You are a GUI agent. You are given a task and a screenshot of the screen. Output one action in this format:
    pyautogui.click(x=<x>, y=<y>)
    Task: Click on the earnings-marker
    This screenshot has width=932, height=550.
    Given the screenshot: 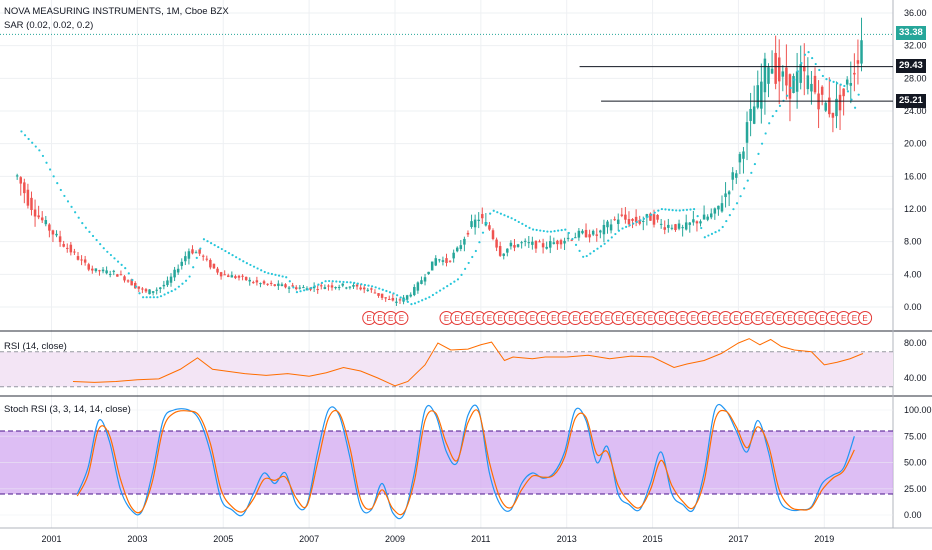 What is the action you would take?
    pyautogui.click(x=865, y=318)
    